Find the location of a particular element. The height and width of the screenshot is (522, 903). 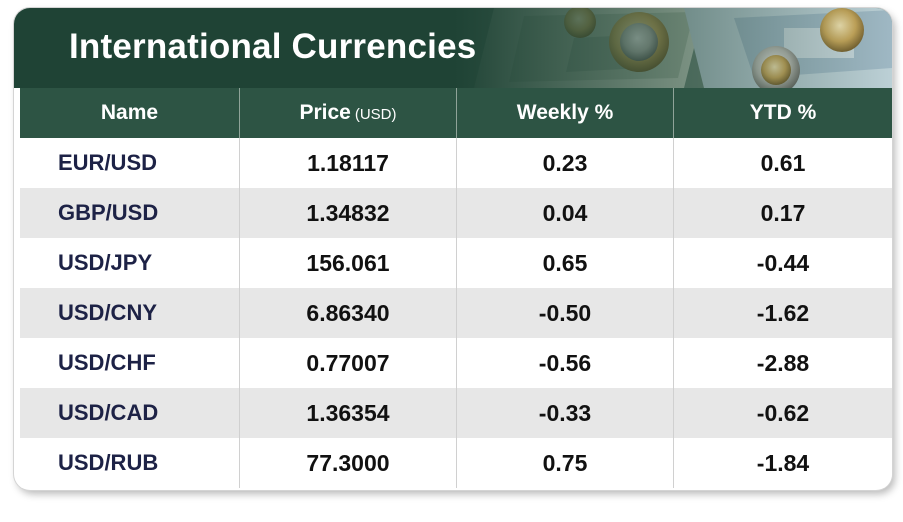

price-value: 1.34832 is located at coordinates (348, 213).